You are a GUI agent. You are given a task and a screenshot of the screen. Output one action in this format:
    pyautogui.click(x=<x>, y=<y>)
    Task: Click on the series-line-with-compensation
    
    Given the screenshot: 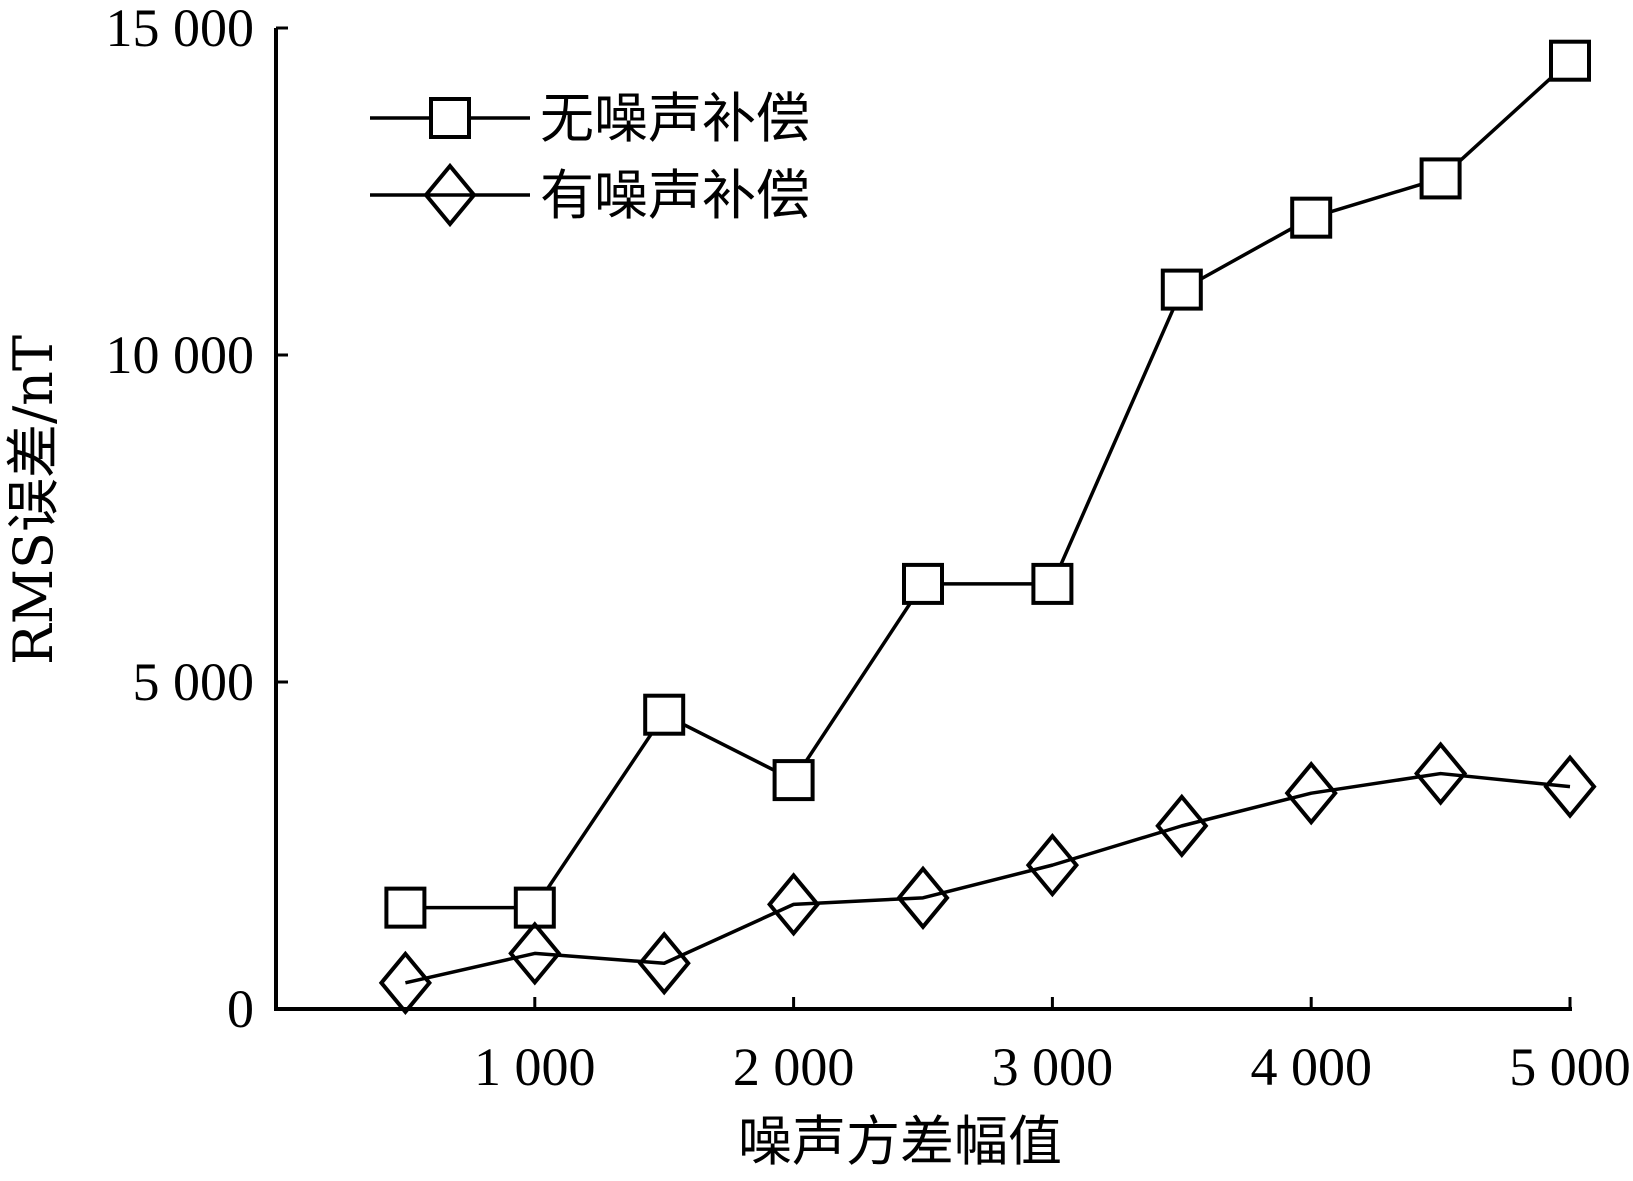 What is the action you would take?
    pyautogui.click(x=988, y=878)
    